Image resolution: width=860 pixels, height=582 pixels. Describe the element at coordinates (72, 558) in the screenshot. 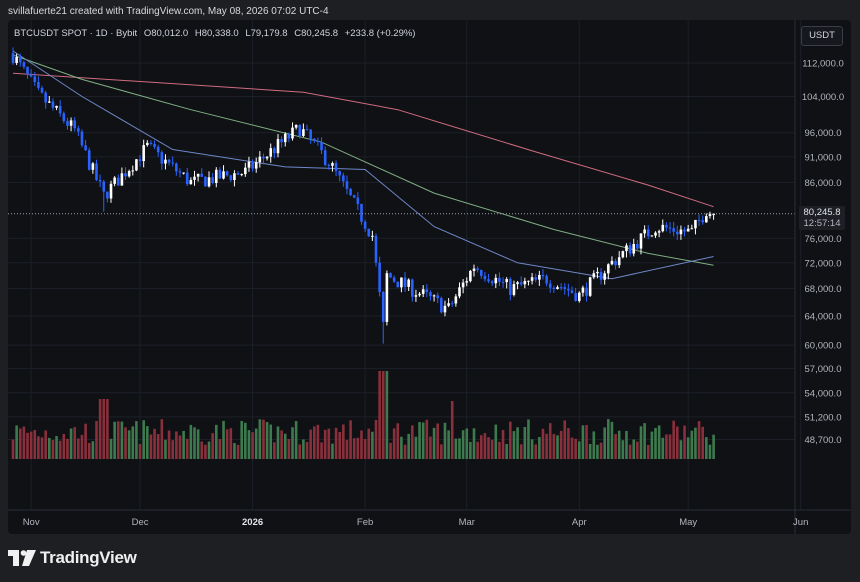

I see `brand-footer: TradingView` at that location.